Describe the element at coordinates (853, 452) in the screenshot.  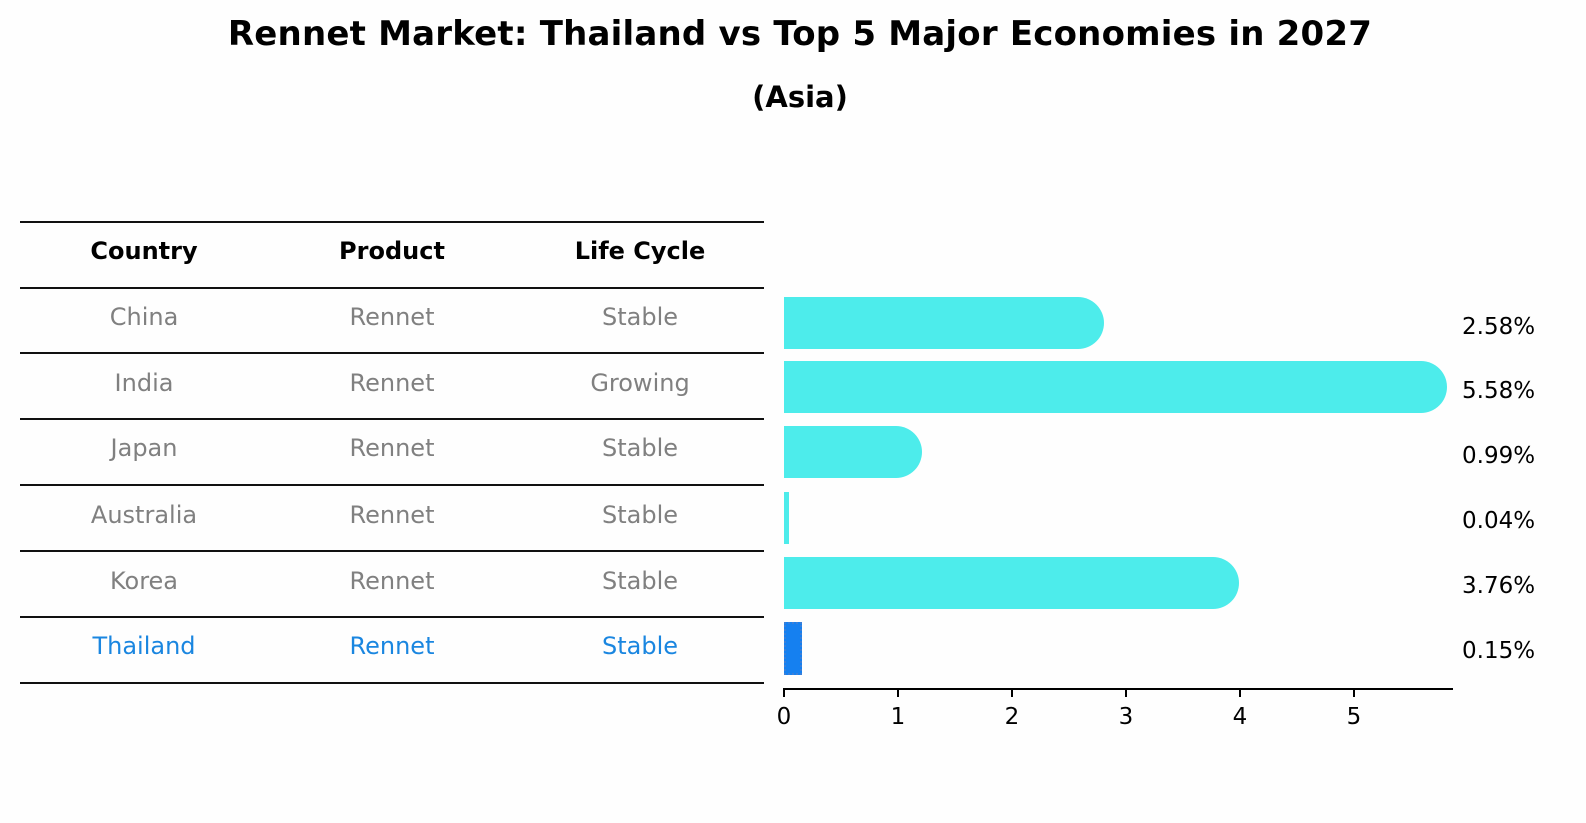
I see `bar-japan` at that location.